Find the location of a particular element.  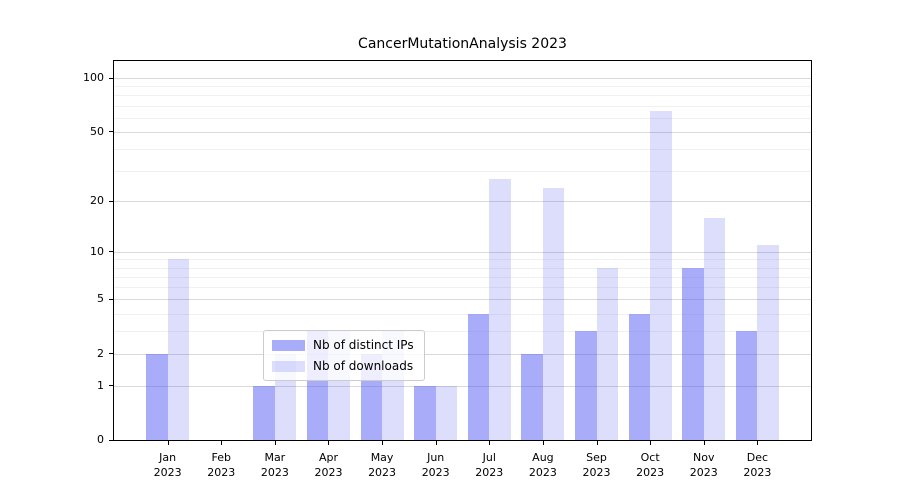

legend-entry-distinct-ips: Nb of distinct IPs is located at coordinates (343, 345).